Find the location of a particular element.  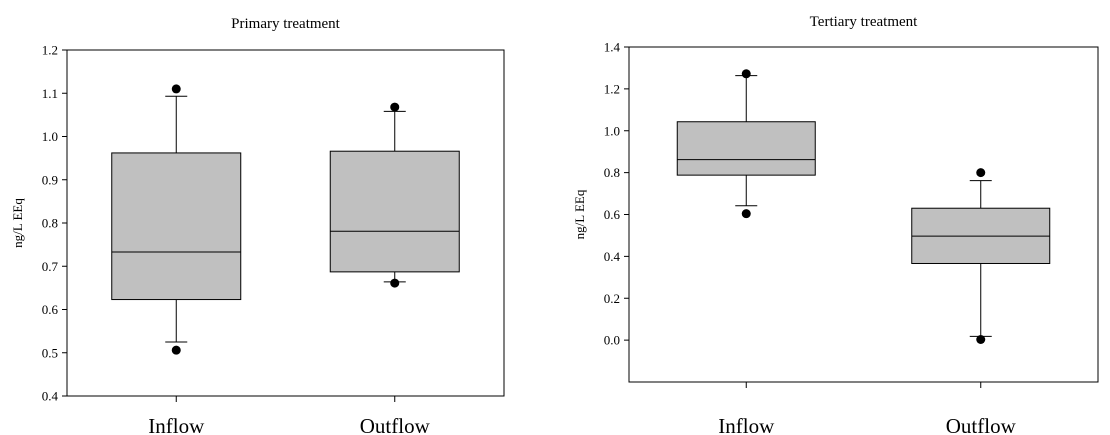

chart-title: Primary treatment is located at coordinates (286, 24).